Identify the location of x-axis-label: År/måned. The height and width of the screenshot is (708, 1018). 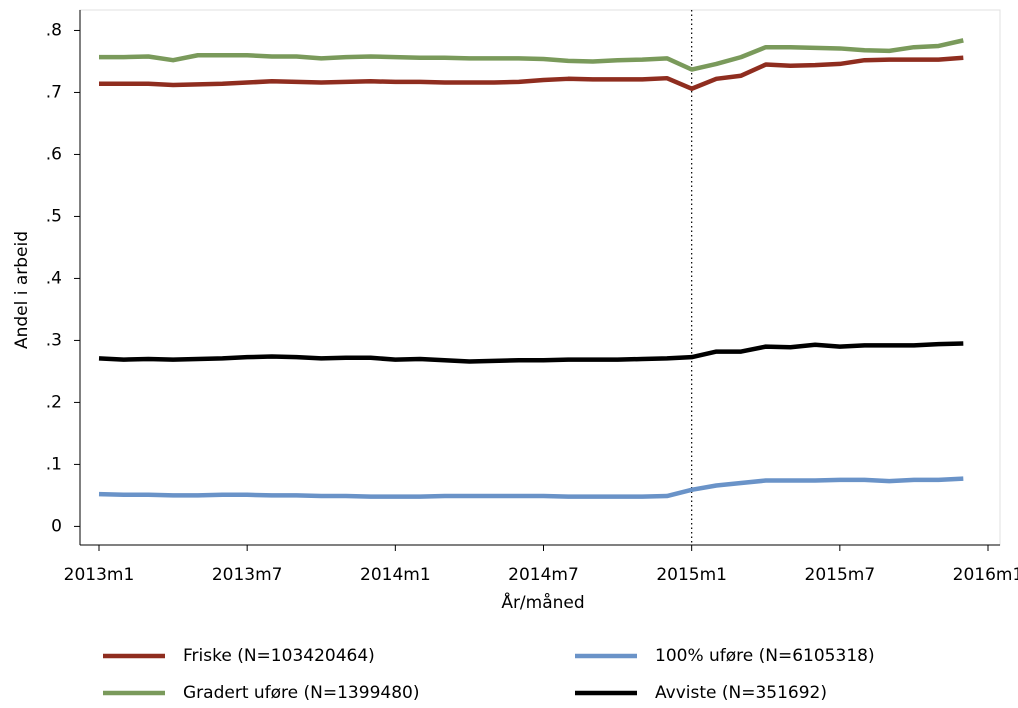
(542, 602).